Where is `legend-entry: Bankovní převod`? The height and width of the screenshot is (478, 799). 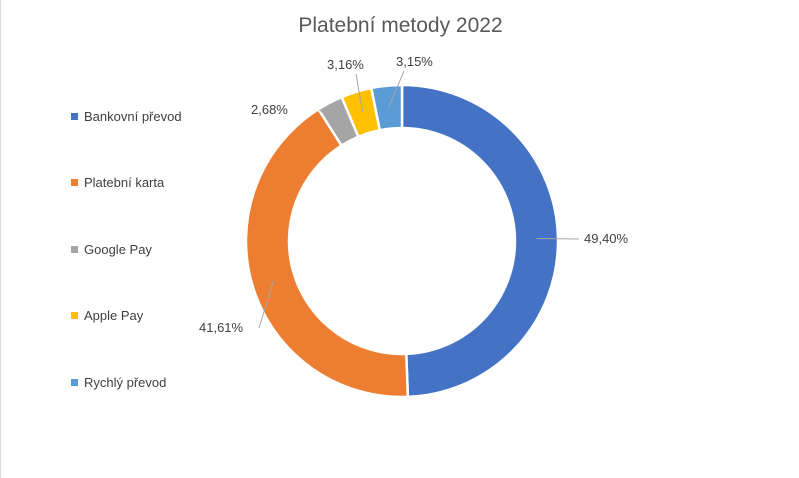 legend-entry: Bankovní převod is located at coordinates (151, 116).